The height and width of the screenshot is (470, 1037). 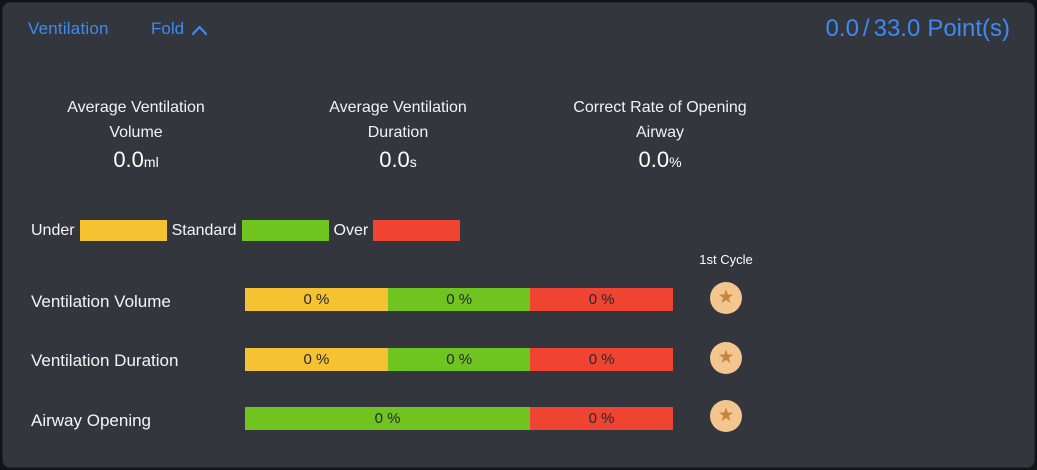 I want to click on cycle-badge-ventilation-duration: ★, so click(x=726, y=358).